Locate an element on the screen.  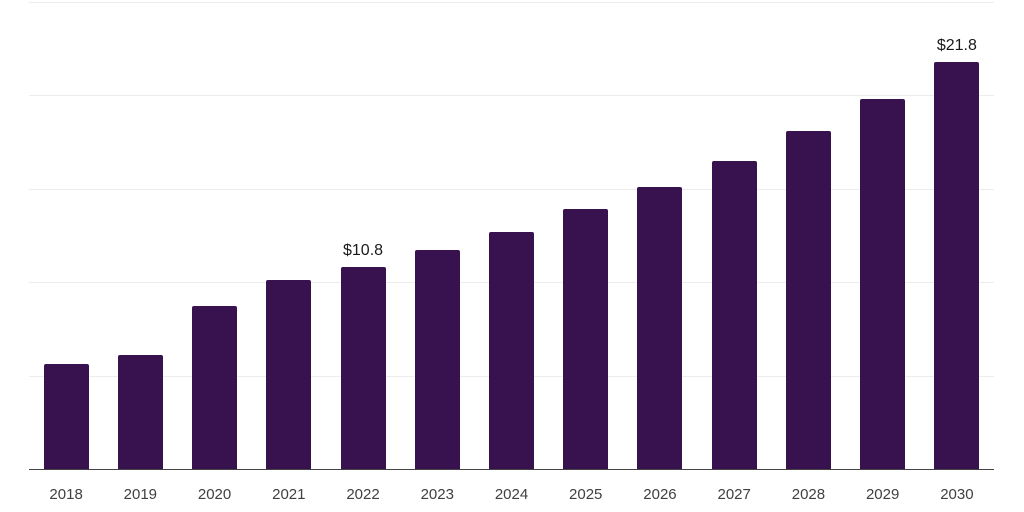
x-axis-tick-label: 2022 is located at coordinates (363, 494).